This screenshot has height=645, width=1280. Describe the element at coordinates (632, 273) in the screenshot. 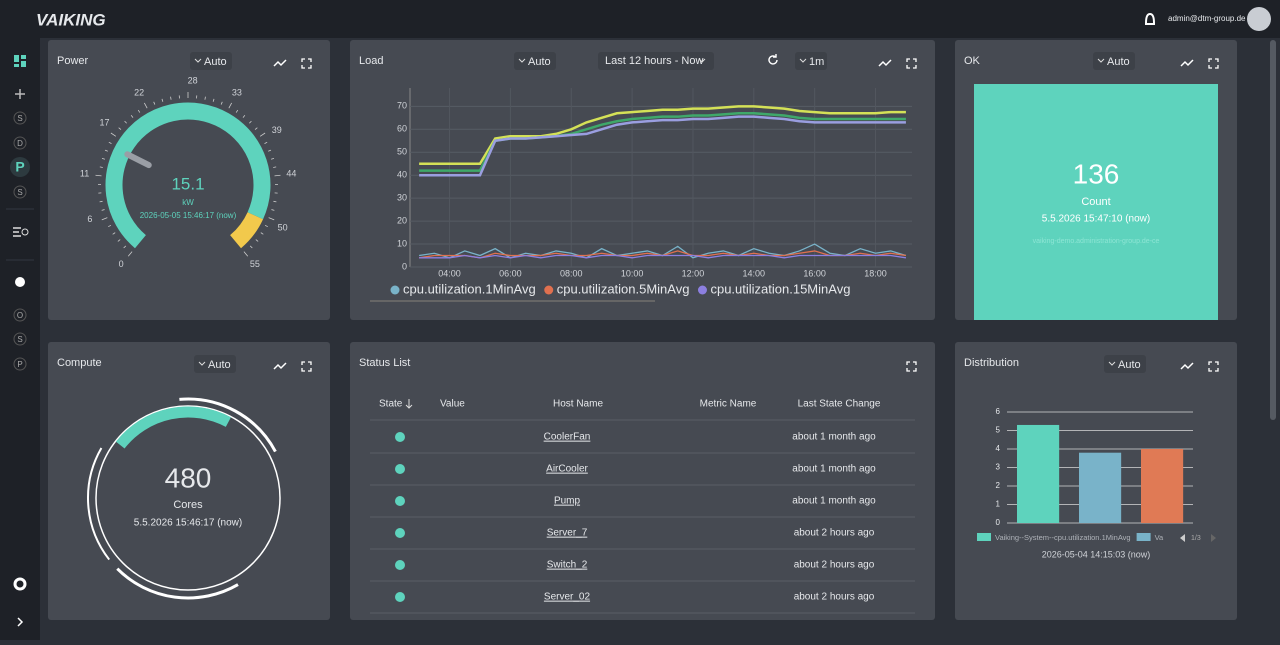

I see `x-tick-label: 10:00` at that location.